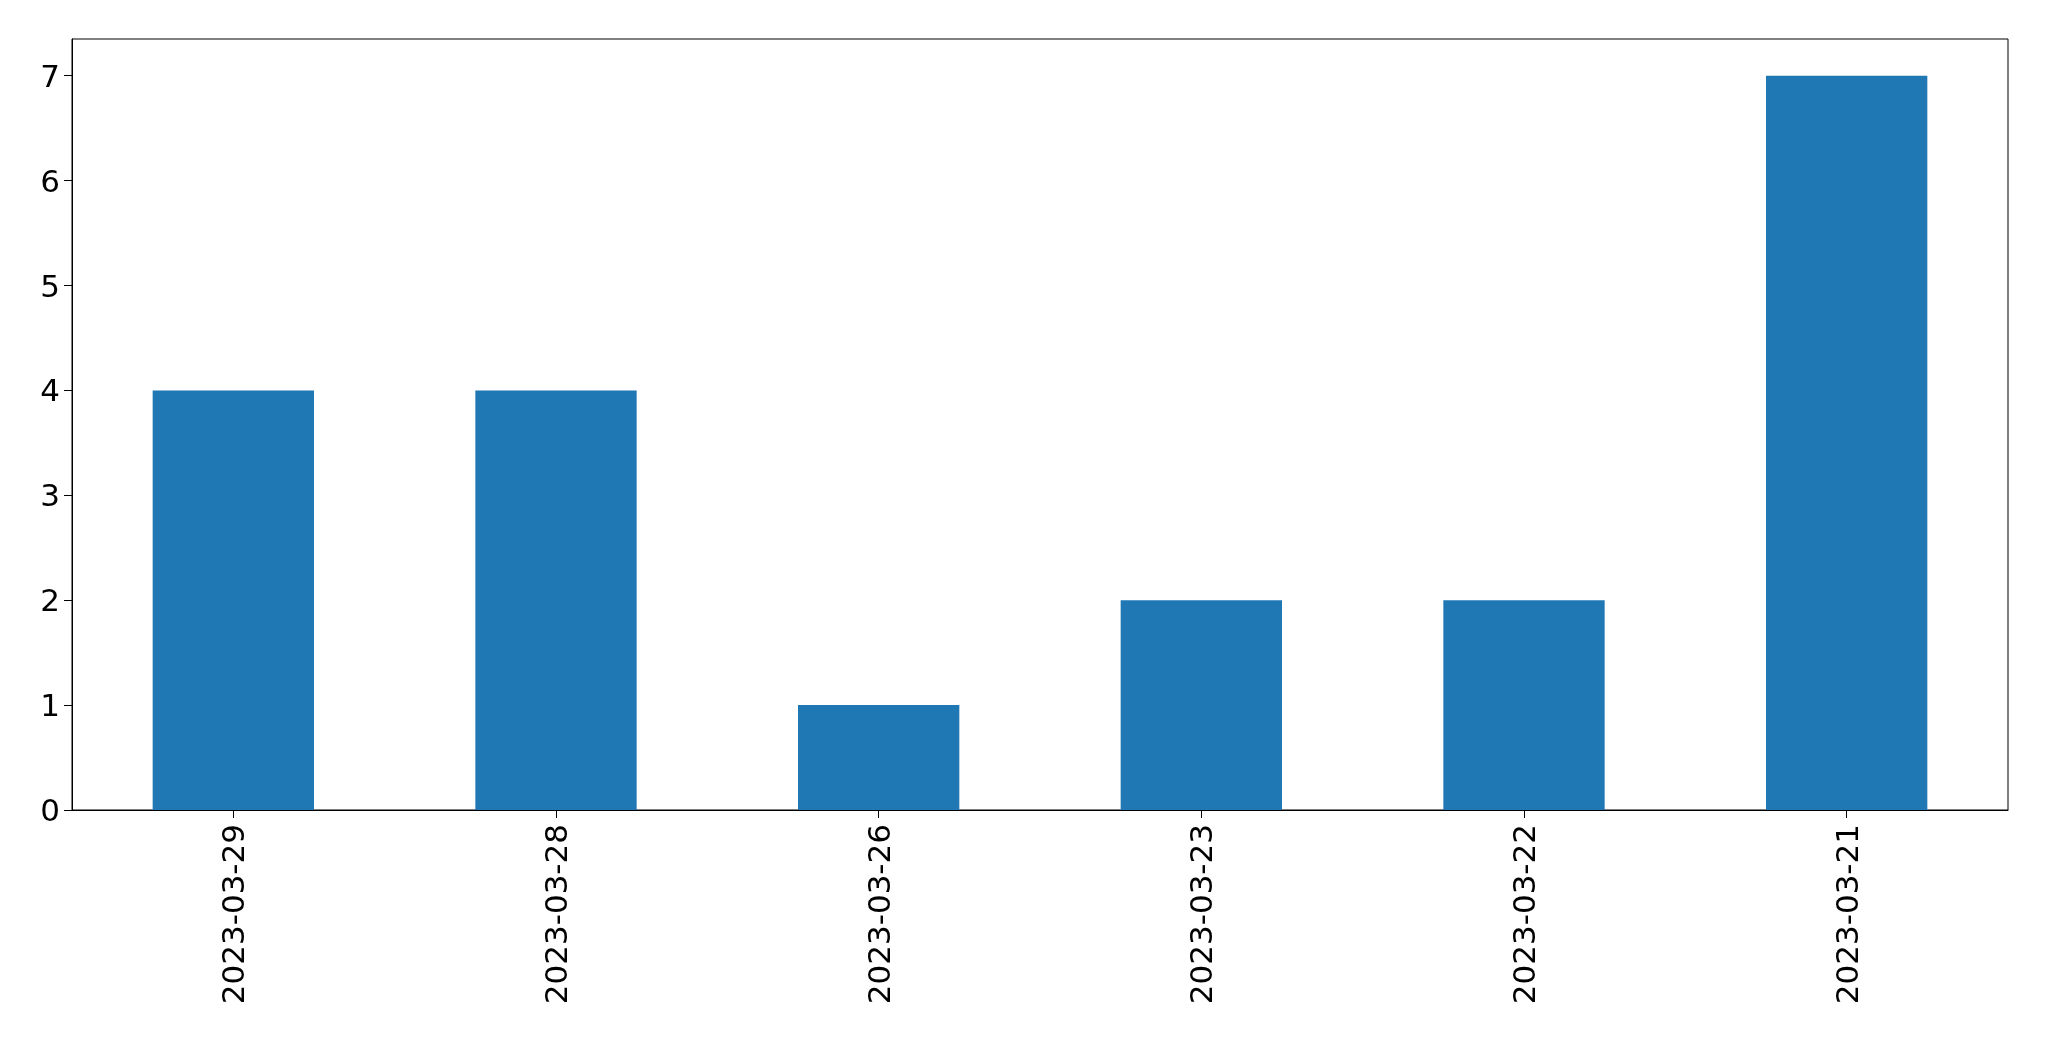 The height and width of the screenshot is (1061, 2049). I want to click on x-tick-label: 2023-03-22, so click(1524, 914).